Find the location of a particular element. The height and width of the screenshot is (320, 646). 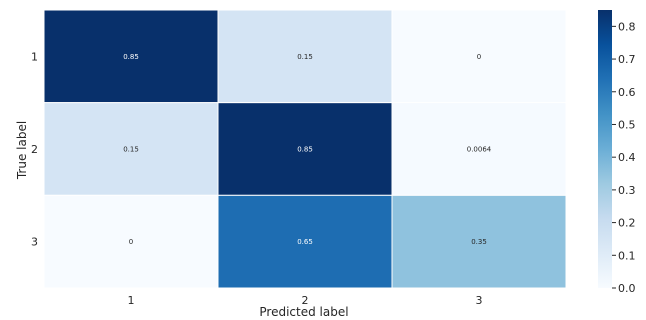

colorbar-ticks: 0.0 0.1 0.2 0.3 0.4 0.5 0.6 0.7 0.8 is located at coordinates (624, 157).